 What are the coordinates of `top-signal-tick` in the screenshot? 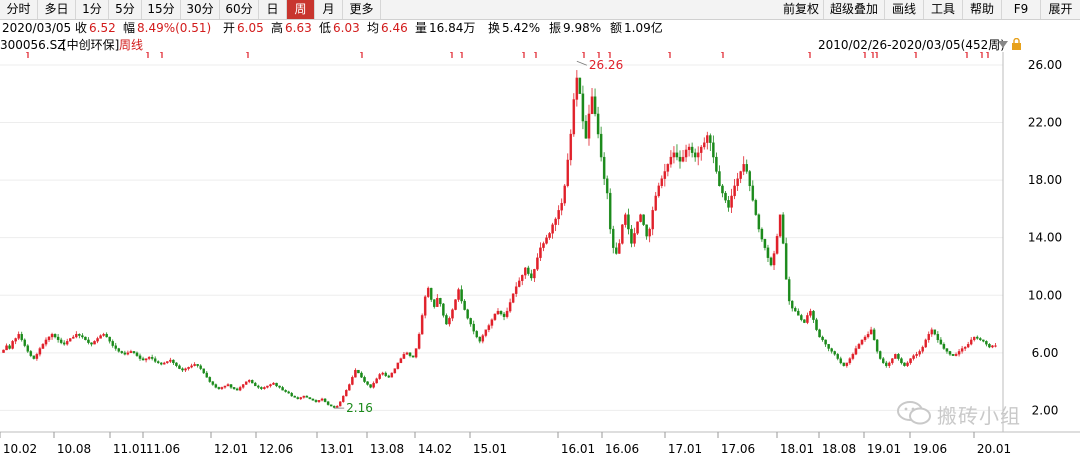 It's located at (915, 55).